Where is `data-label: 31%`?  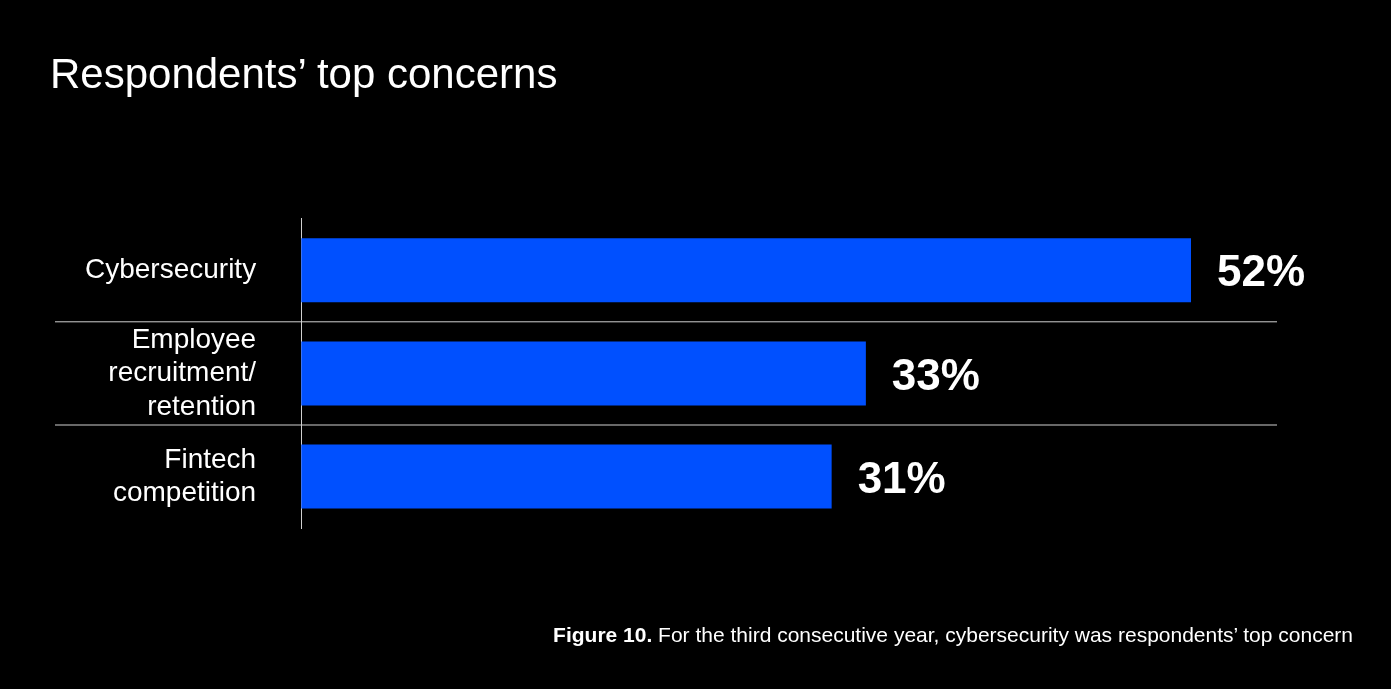 data-label: 31% is located at coordinates (901, 477).